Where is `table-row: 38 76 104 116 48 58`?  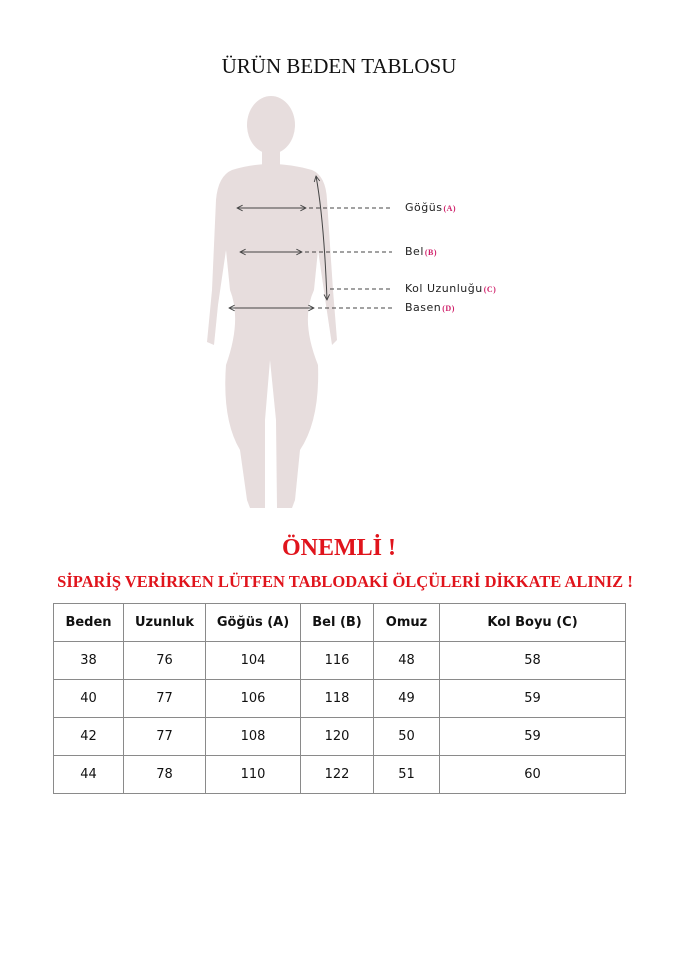 table-row: 38 76 104 116 48 58 is located at coordinates (339, 660).